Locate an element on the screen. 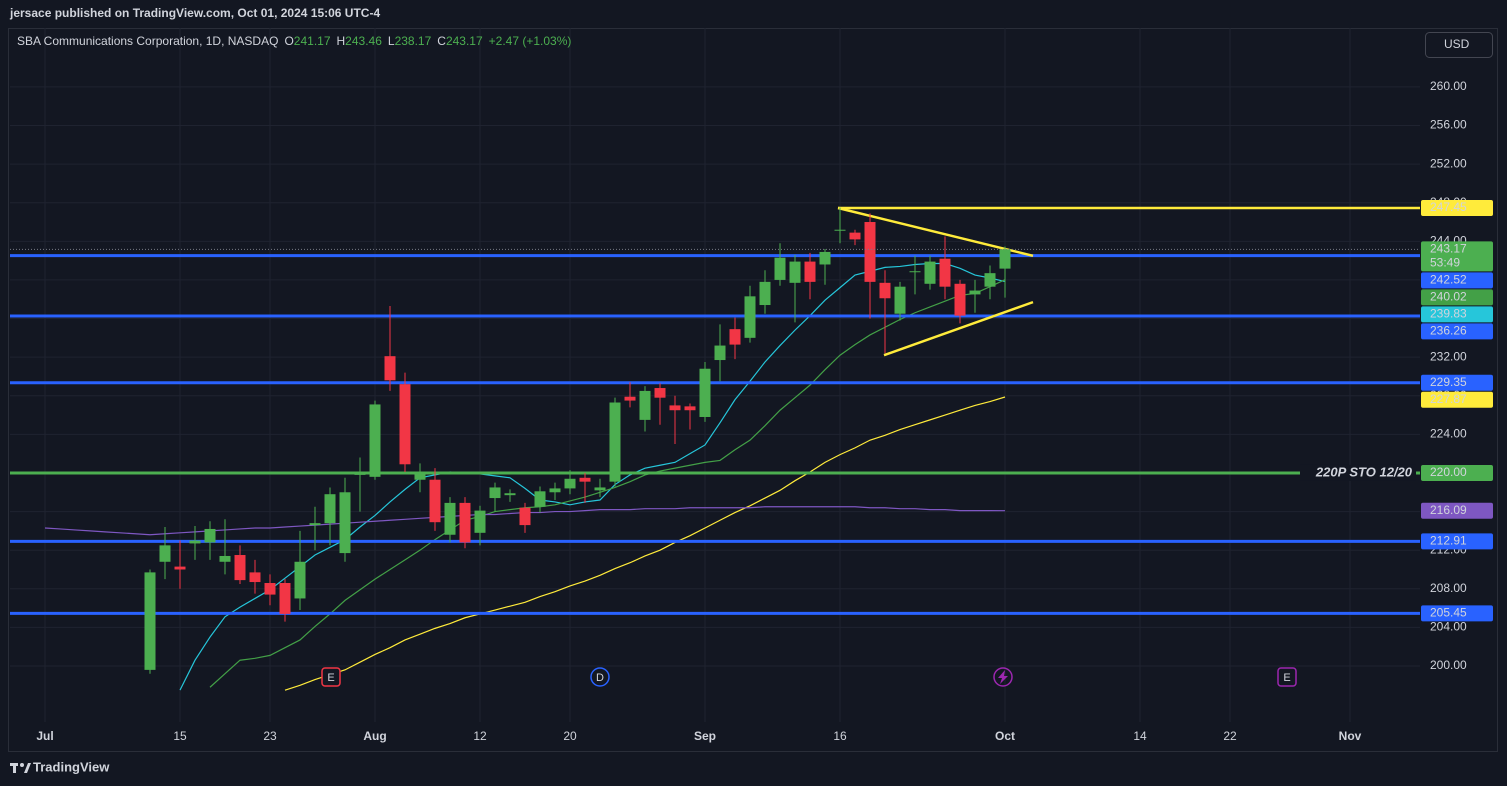  x-tick-label: 12 is located at coordinates (480, 736).